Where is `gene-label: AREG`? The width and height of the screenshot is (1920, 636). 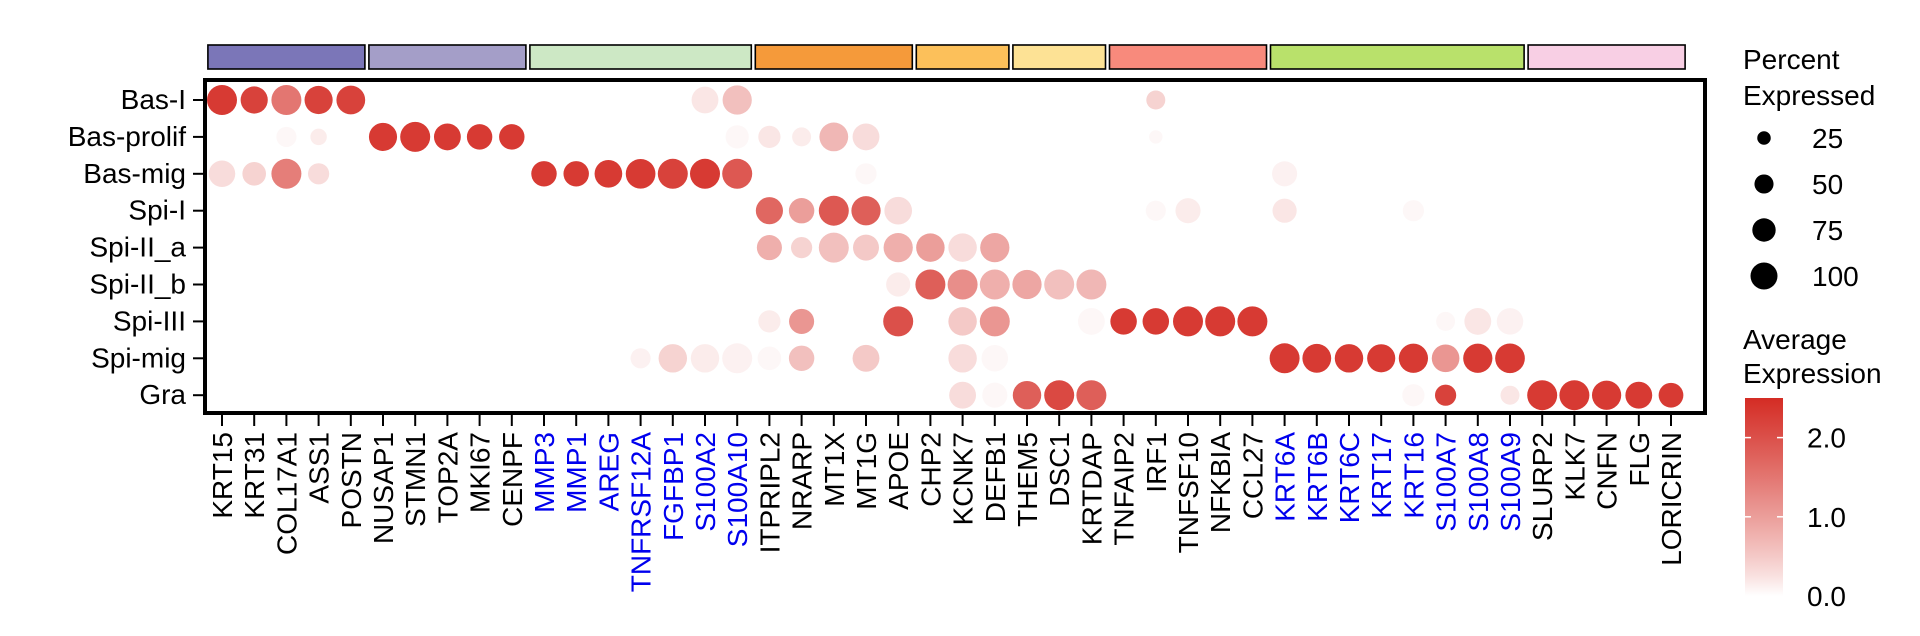
gene-label: AREG is located at coordinates (608, 471).